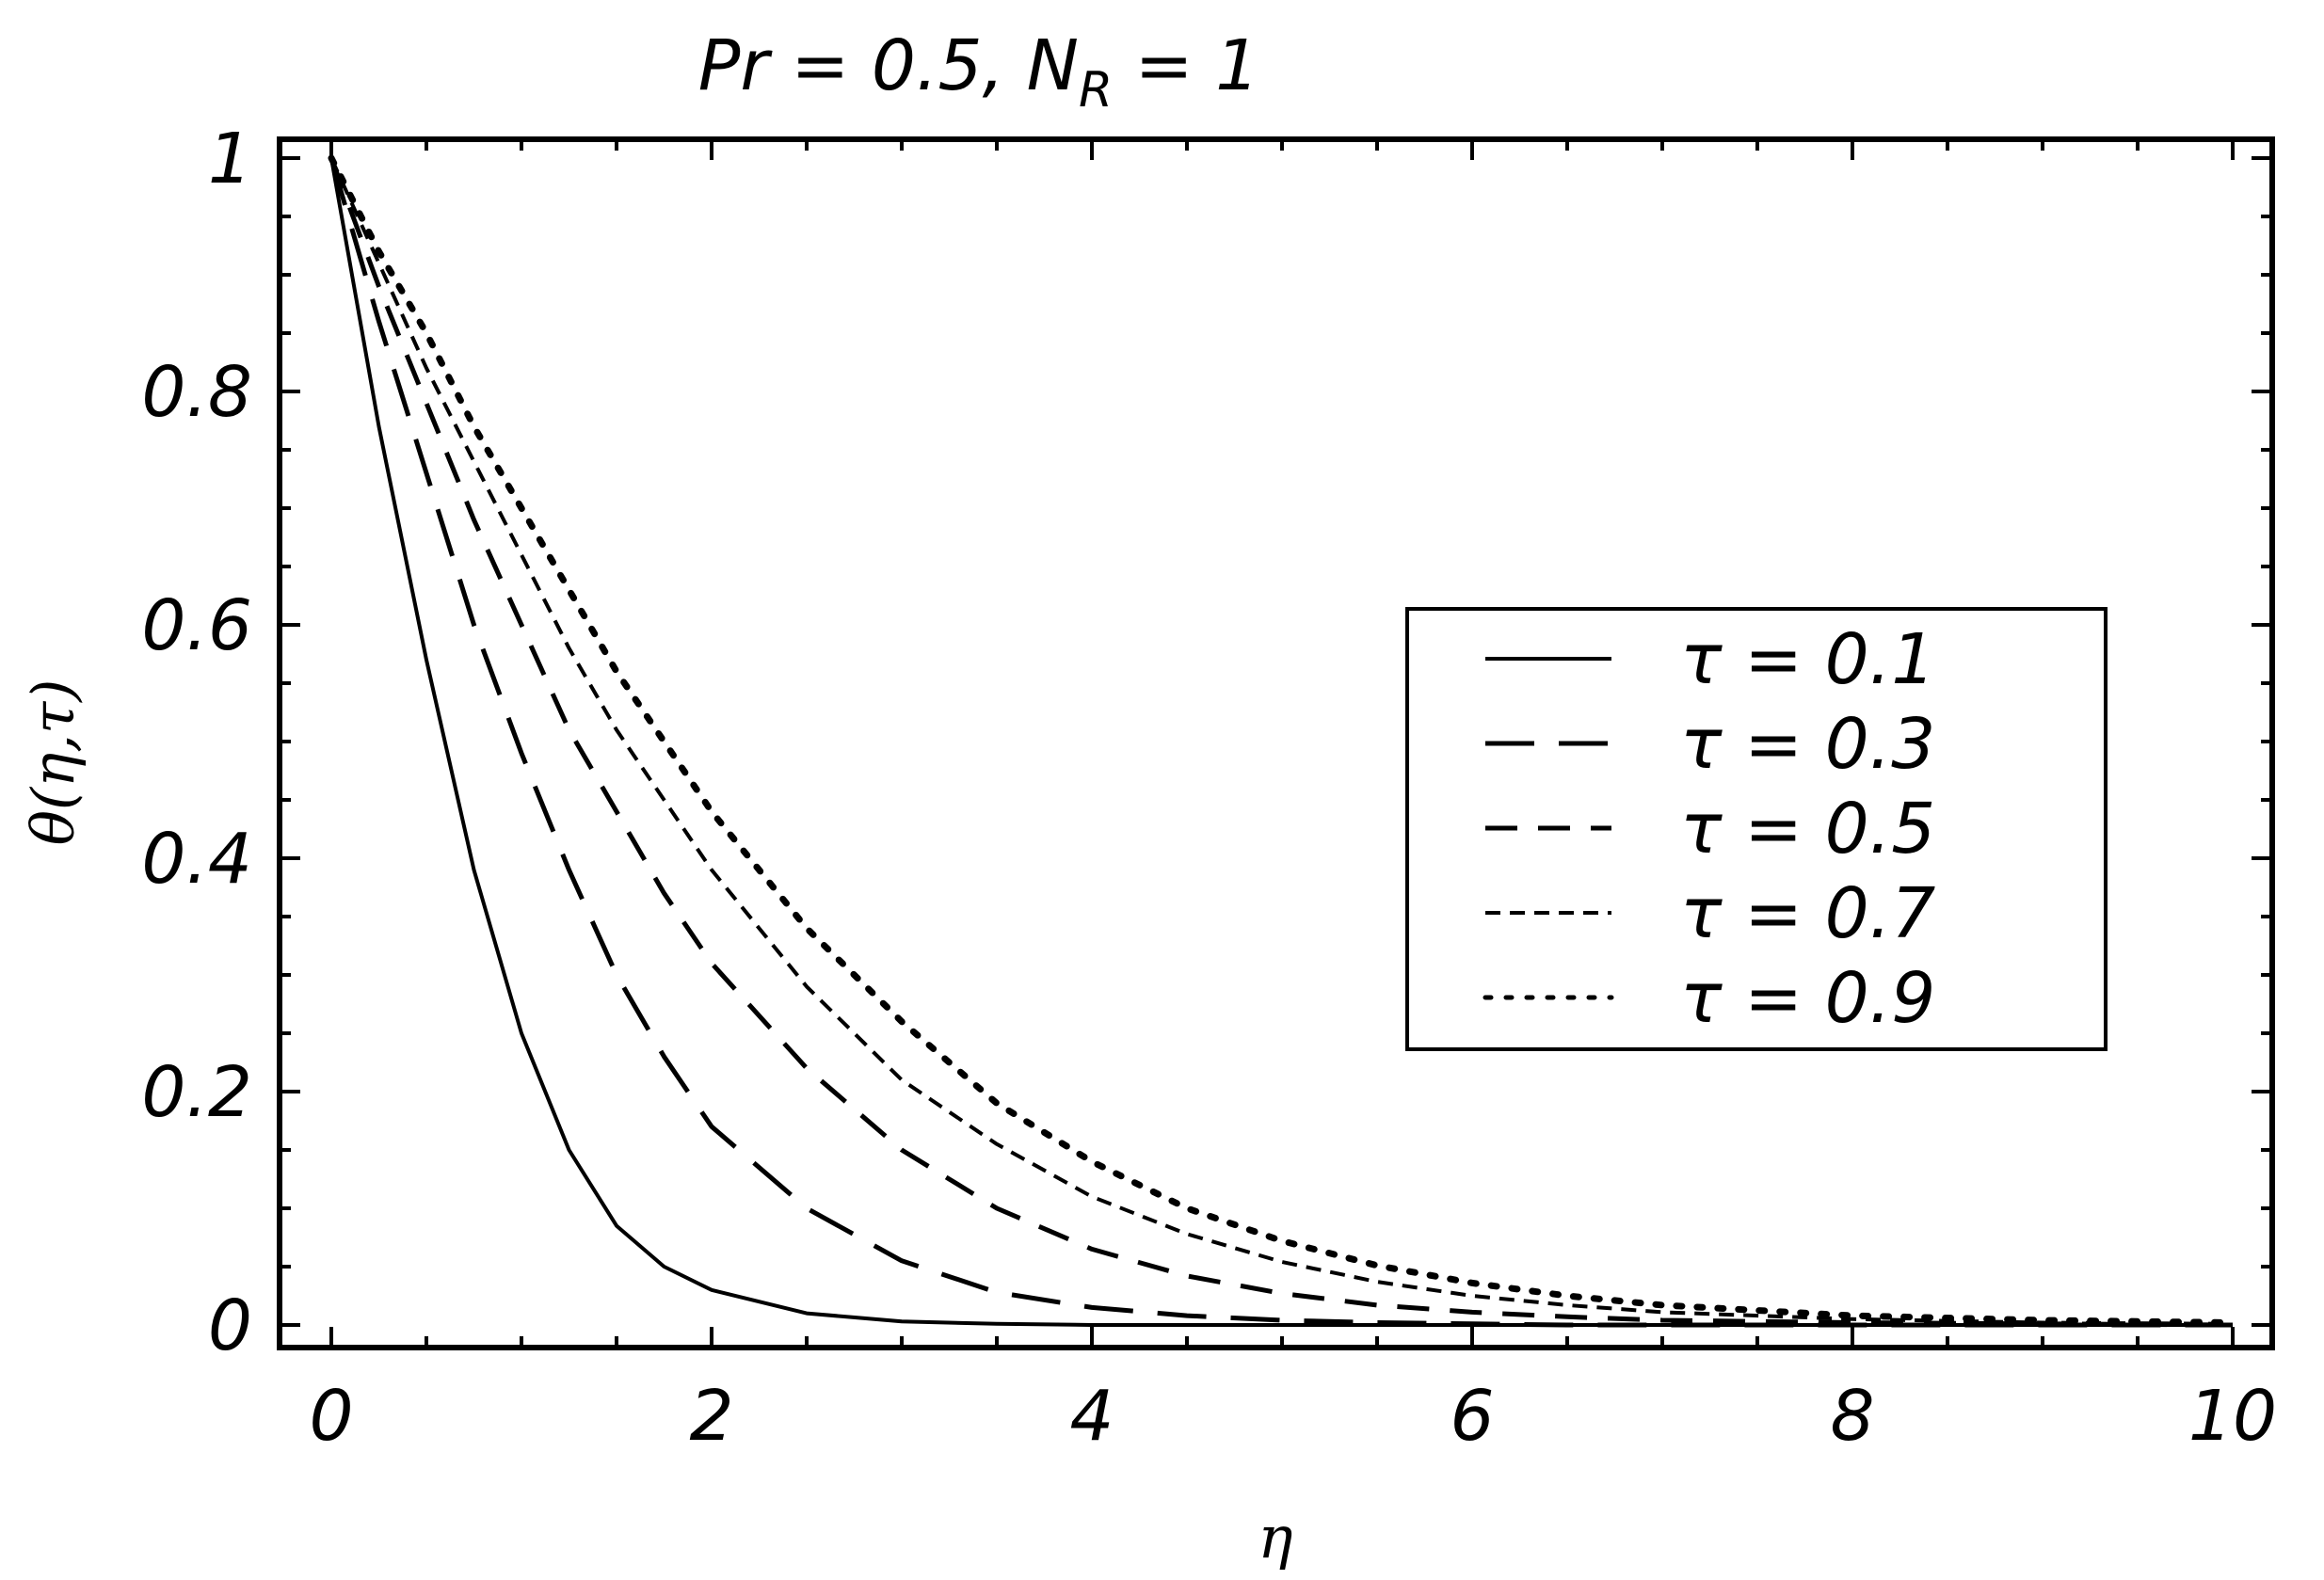 This screenshot has width=2324, height=1580. Describe the element at coordinates (1807, 744) in the screenshot. I see `legend-label-1: τ = 0.3` at that location.